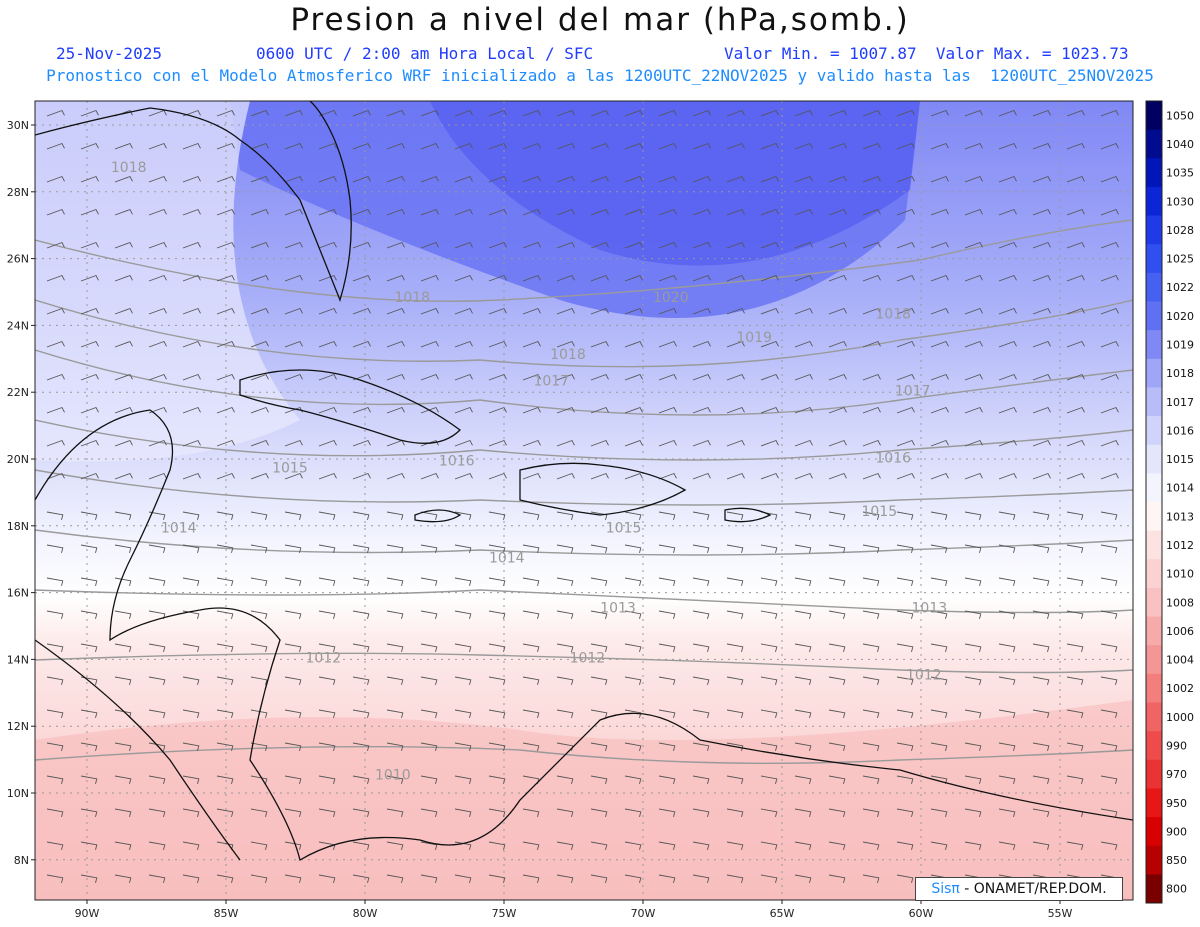 This screenshot has width=1200, height=927. What do you see at coordinates (18, 659) in the screenshot?
I see `lat-label: 14N` at bounding box center [18, 659].